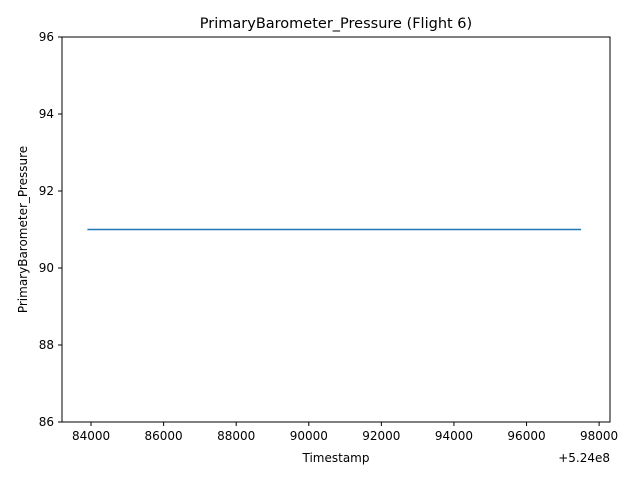 Image resolution: width=640 pixels, height=480 pixels. What do you see at coordinates (236, 436) in the screenshot?
I see `x-tick-label: 88000` at bounding box center [236, 436].